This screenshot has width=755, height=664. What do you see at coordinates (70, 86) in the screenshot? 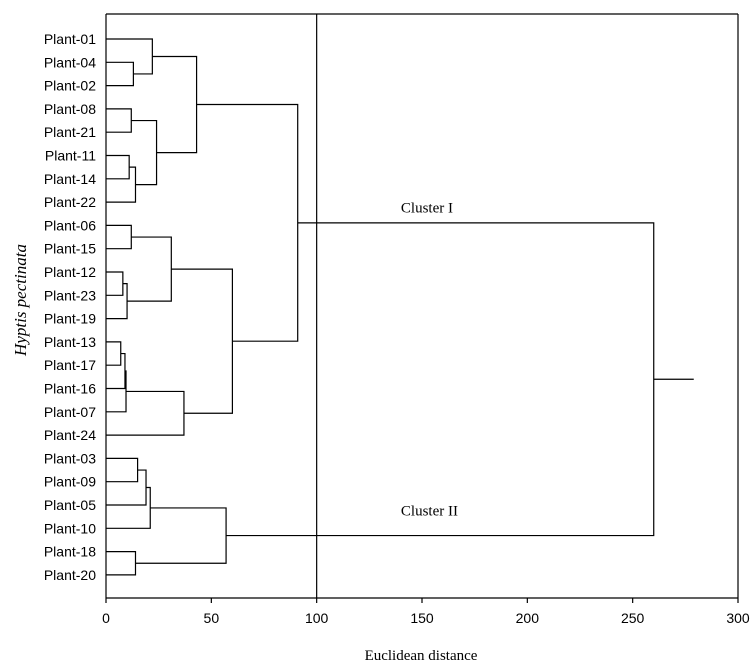
I see `leaf-label: Plant-02` at bounding box center [70, 86].